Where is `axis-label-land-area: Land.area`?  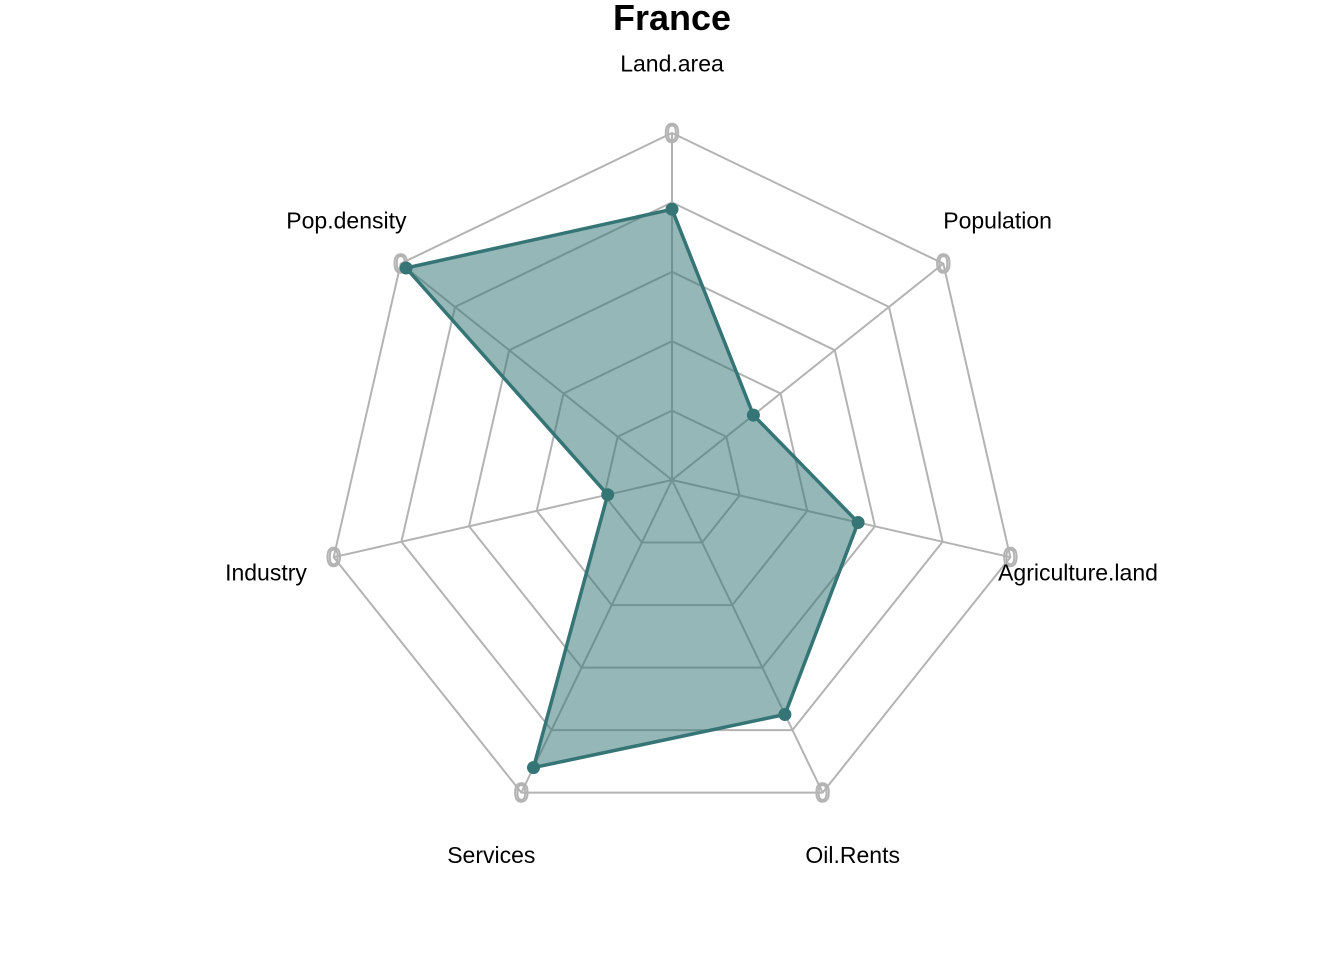
axis-label-land-area: Land.area is located at coordinates (672, 64).